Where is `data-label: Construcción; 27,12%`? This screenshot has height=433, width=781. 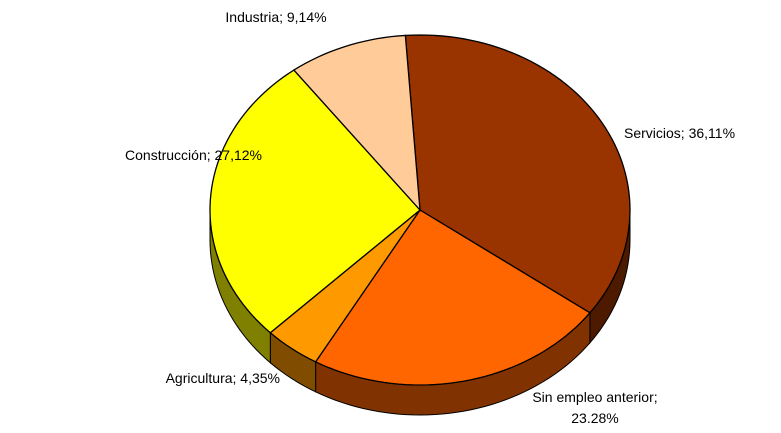
data-label: Construcción; 27,12% is located at coordinates (193, 155).